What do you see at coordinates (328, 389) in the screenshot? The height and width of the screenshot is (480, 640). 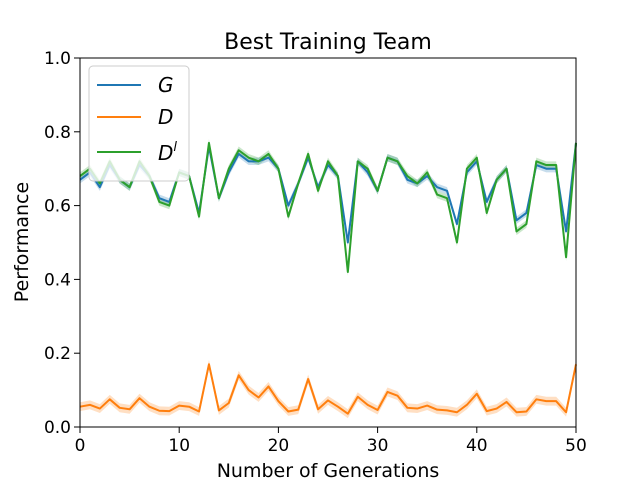 I see `series-line-d` at bounding box center [328, 389].